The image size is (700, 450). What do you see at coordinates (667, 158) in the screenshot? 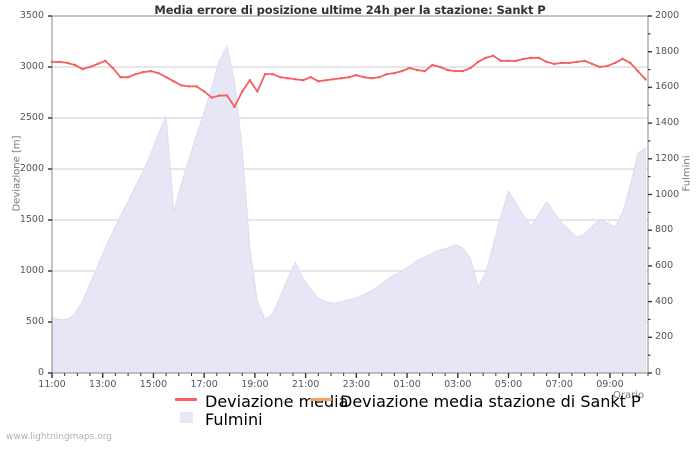
I see `y-tick-label-right: 1200` at bounding box center [667, 158].